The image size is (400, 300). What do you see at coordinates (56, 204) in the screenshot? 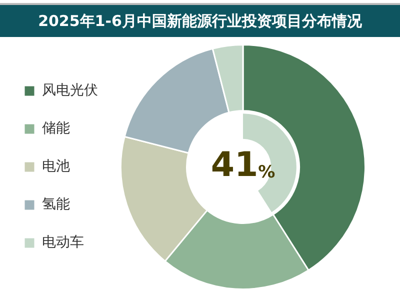
I see `legend-label: 氢能` at bounding box center [56, 204].